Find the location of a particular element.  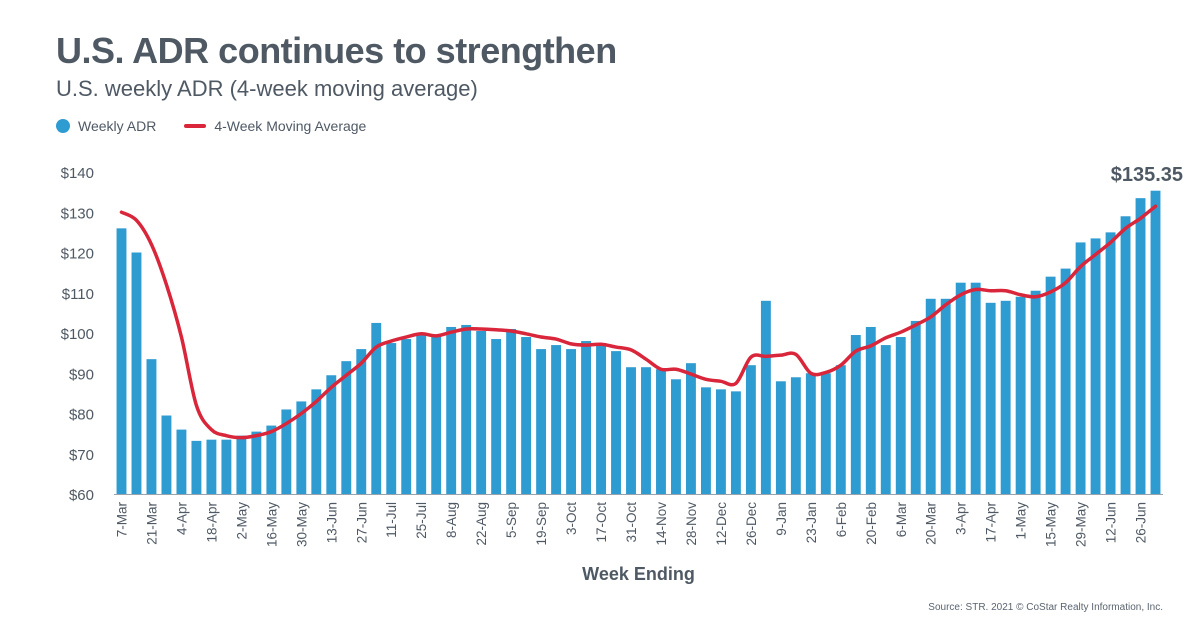

legend-swatch-bar is located at coordinates (63, 126).